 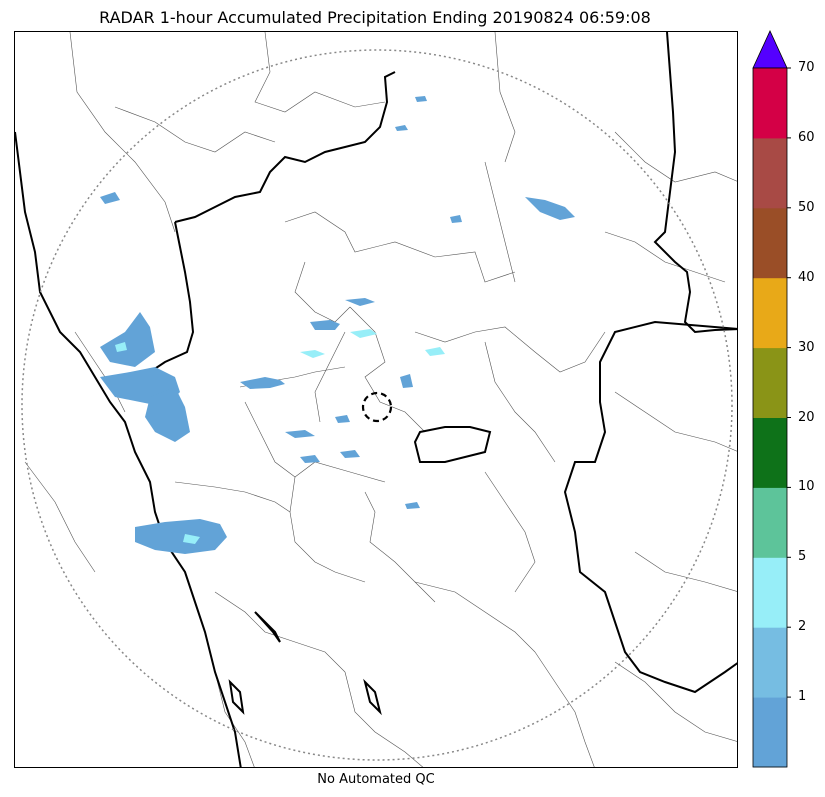 What do you see at coordinates (806, 277) in the screenshot?
I see `colorbar-tick-label: 40` at bounding box center [806, 277].